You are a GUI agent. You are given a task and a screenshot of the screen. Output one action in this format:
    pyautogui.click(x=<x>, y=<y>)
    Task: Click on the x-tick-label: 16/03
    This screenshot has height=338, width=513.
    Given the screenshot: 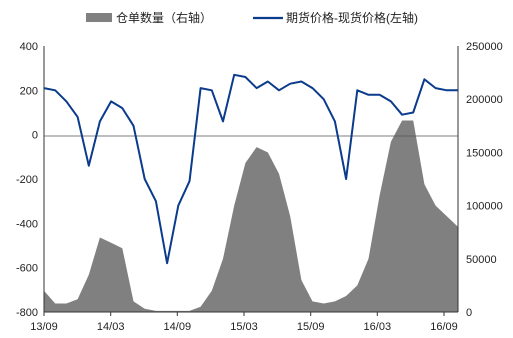 What is the action you would take?
    pyautogui.click(x=378, y=327)
    